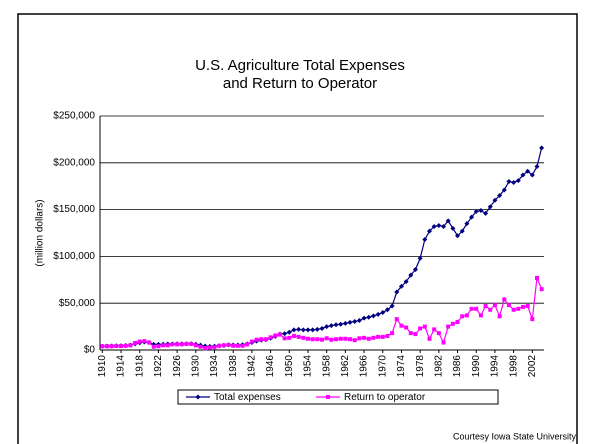  What do you see at coordinates (102, 366) in the screenshot?
I see `x-tick-label: 1910` at bounding box center [102, 366].